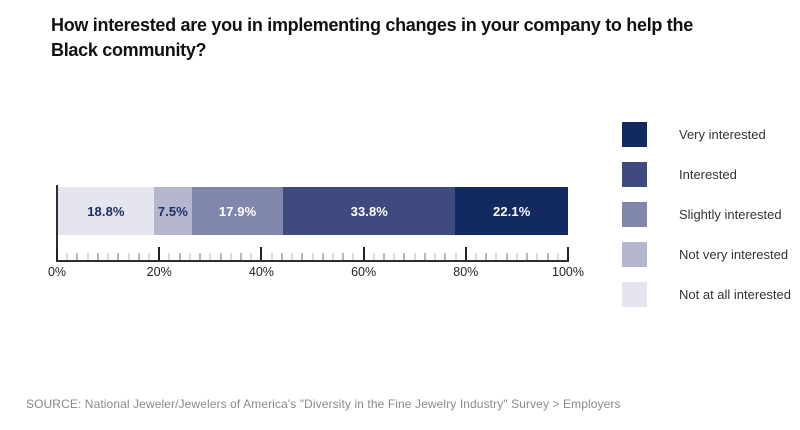 Image resolution: width=800 pixels, height=430 pixels. I want to click on legend-item-3: Not very interested, so click(706, 254).